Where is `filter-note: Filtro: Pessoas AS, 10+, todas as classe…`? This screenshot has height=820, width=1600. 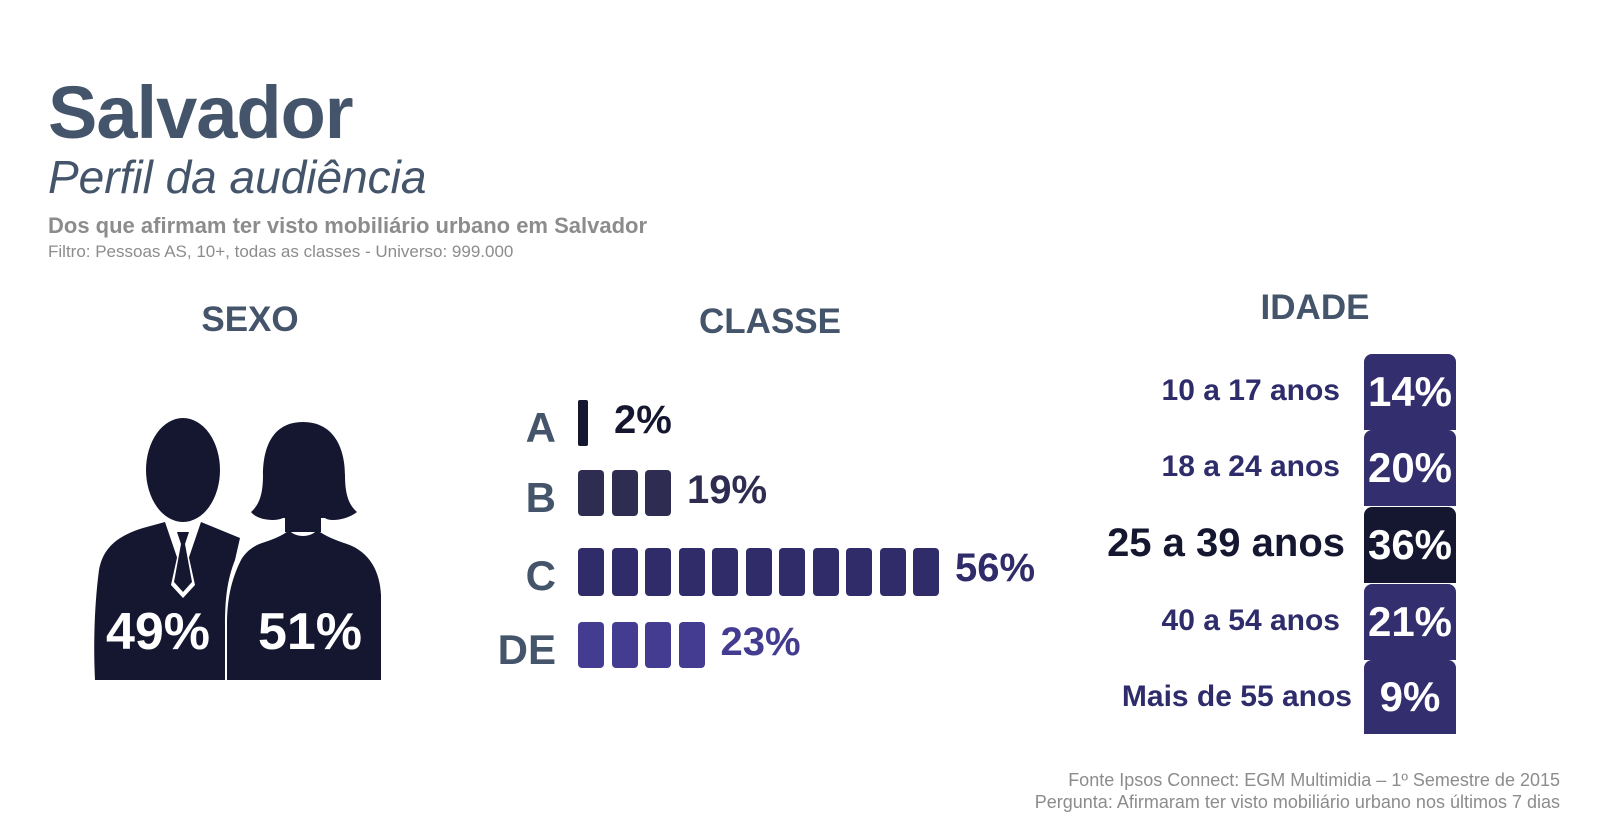
filter-note: Filtro: Pessoas AS, 10+, todas as classe… is located at coordinates (281, 251).